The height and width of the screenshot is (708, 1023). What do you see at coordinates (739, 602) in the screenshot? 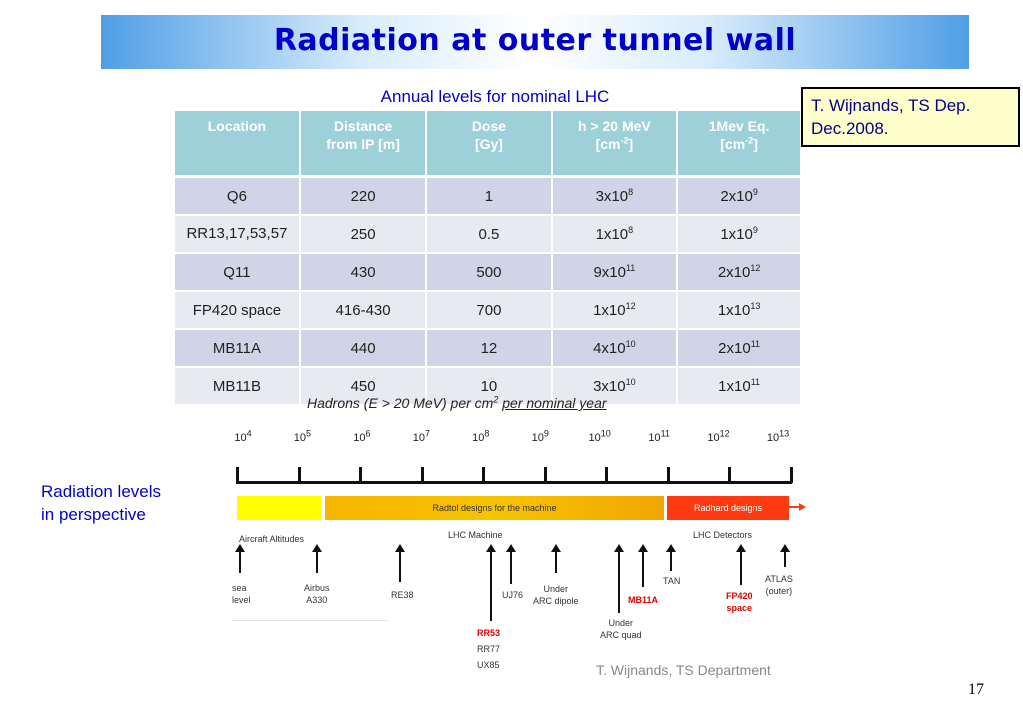
I see `marker-fp420: FP420 space` at bounding box center [739, 602].